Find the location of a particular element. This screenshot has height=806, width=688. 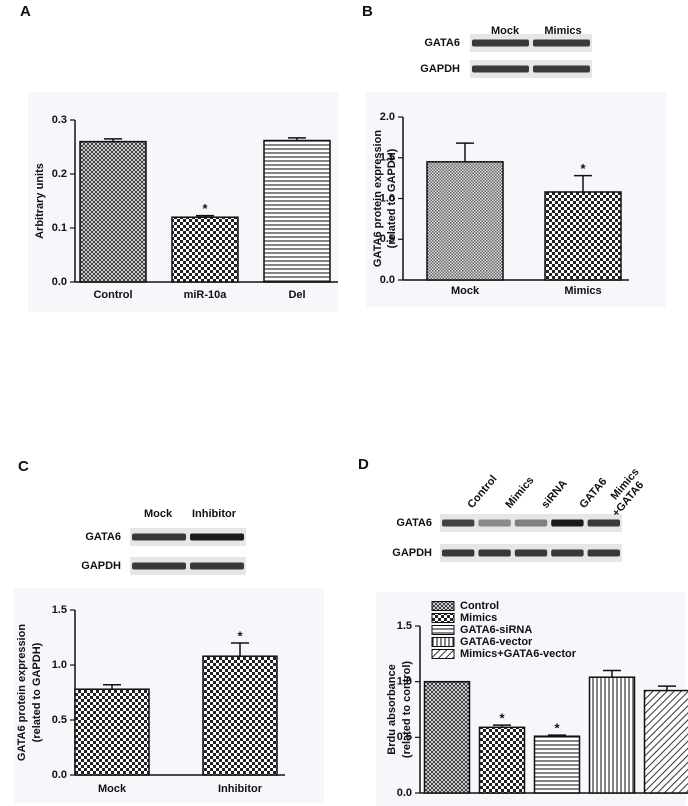

blot-lane-label: GATA6 is located at coordinates (593, 493).